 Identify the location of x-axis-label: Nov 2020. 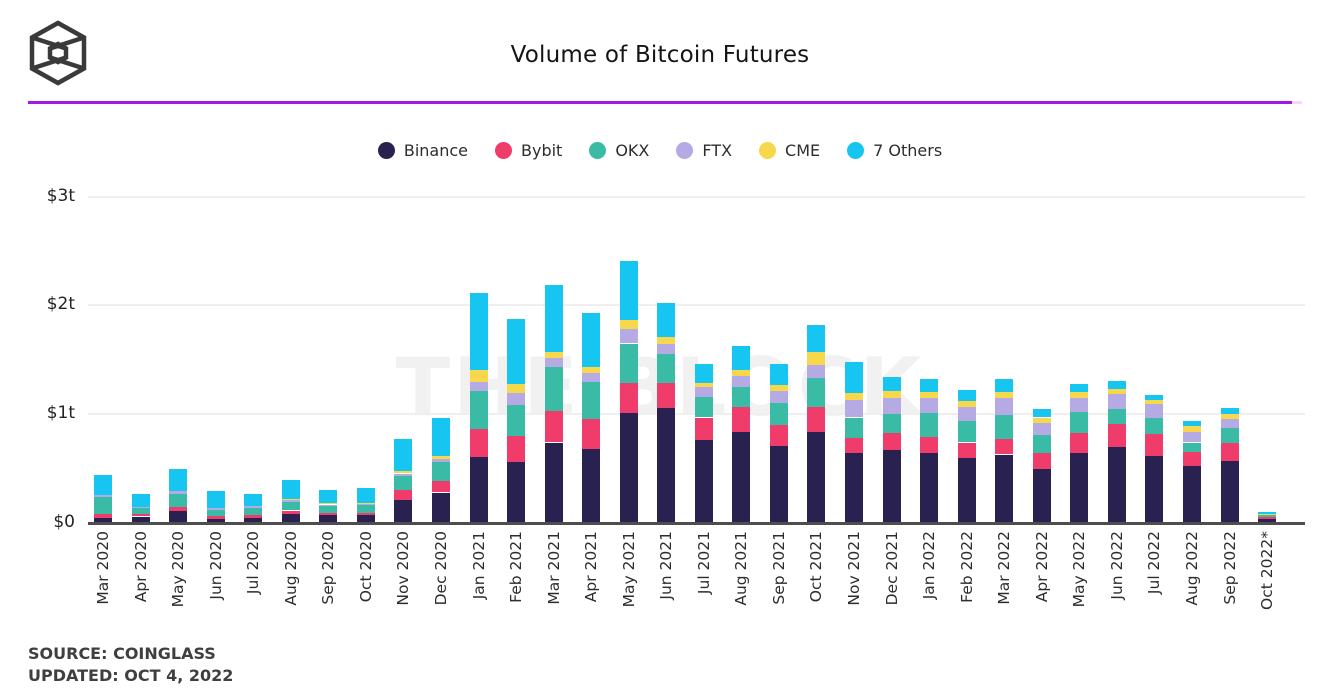
(403, 568).